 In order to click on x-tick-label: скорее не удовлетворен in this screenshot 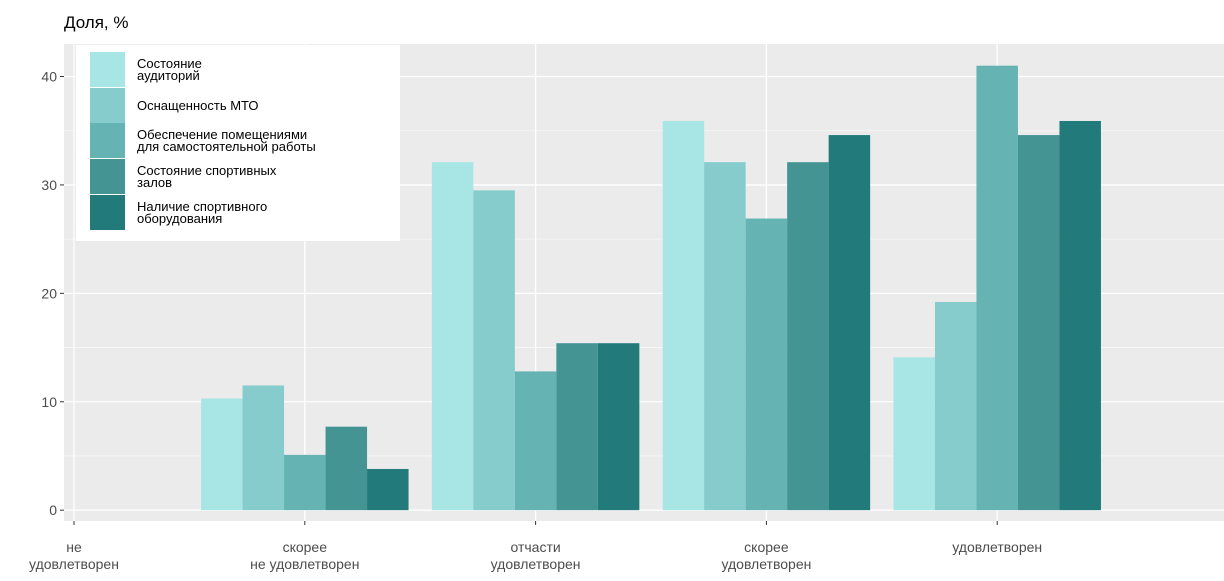, I will do `click(304, 555)`.